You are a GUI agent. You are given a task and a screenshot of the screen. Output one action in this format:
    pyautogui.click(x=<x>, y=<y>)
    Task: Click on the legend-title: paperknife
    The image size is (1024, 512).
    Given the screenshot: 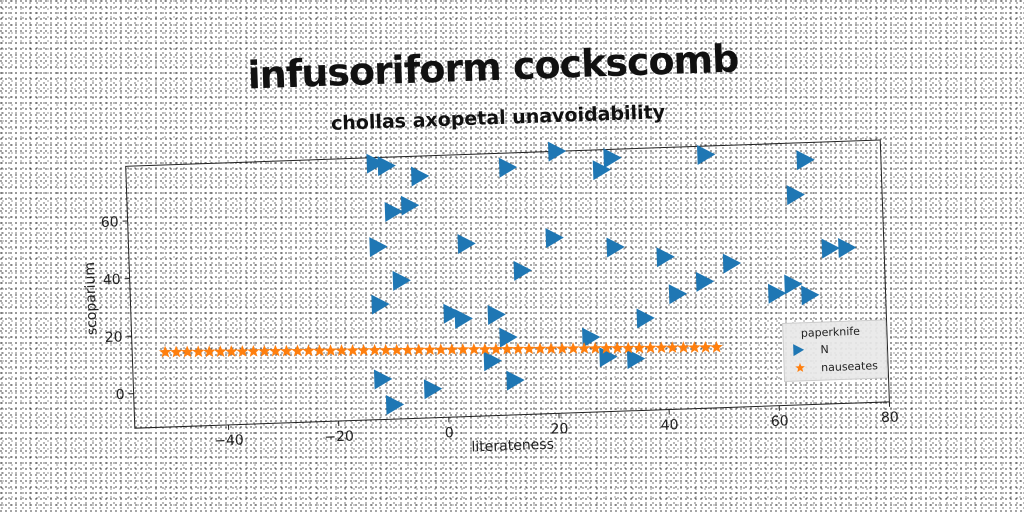 What is the action you would take?
    pyautogui.click(x=831, y=332)
    